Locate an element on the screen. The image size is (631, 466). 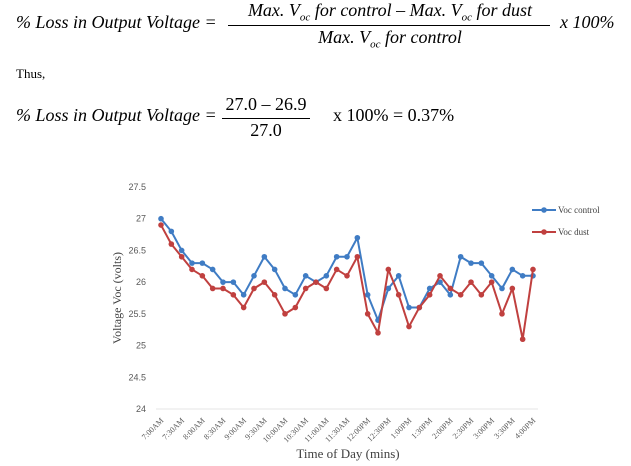
y-tick-label: 27.5 is located at coordinates (137, 187).